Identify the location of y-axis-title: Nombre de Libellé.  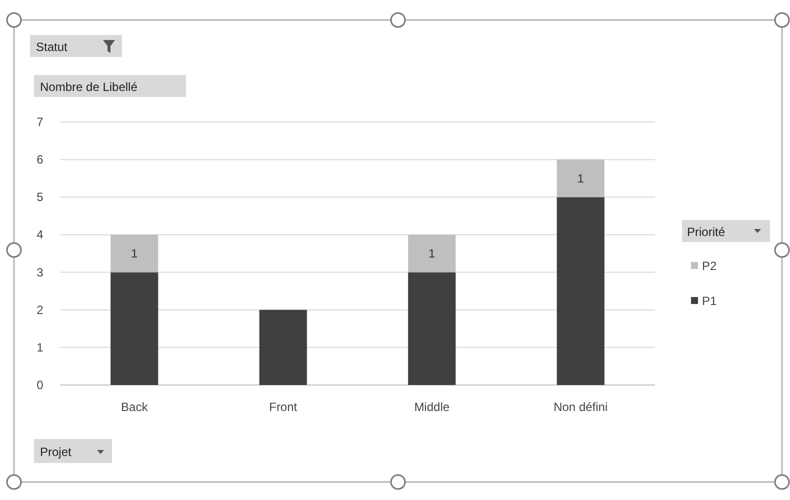
(89, 87).